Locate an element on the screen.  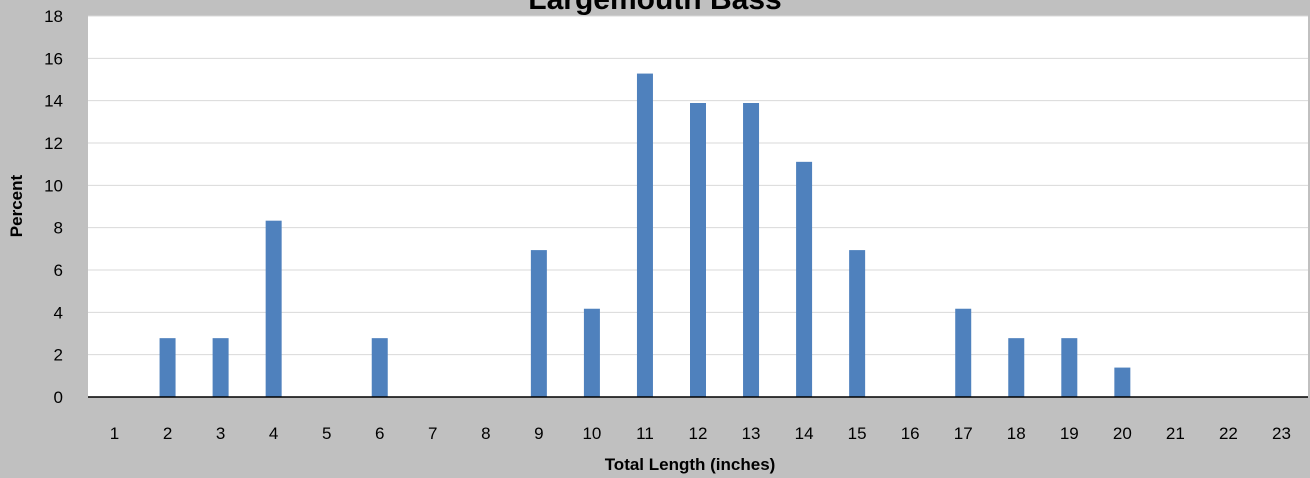
x-tick-label: 10 is located at coordinates (591, 433).